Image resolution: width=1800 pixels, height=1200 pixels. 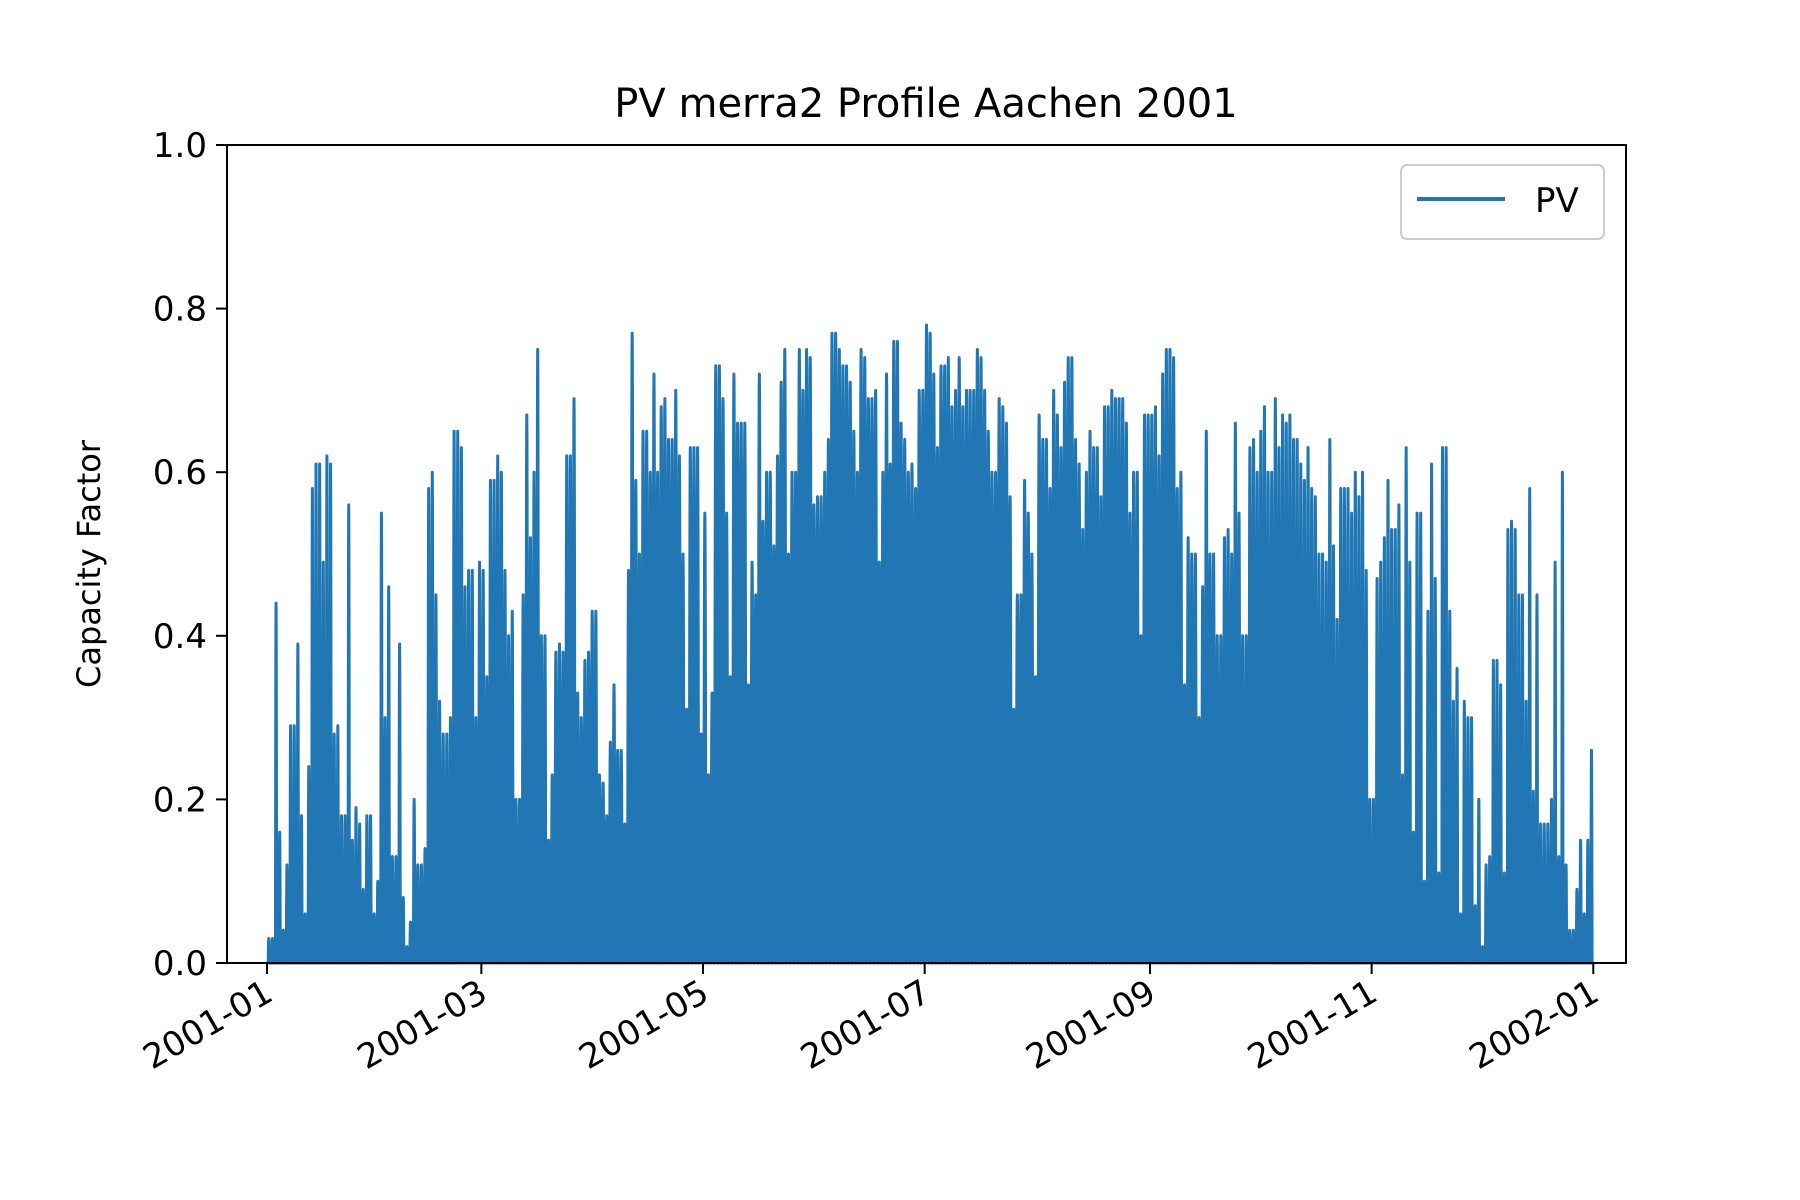 What do you see at coordinates (925, 104) in the screenshot?
I see `chart-title: PV merra2 Profile Aachen 2001` at bounding box center [925, 104].